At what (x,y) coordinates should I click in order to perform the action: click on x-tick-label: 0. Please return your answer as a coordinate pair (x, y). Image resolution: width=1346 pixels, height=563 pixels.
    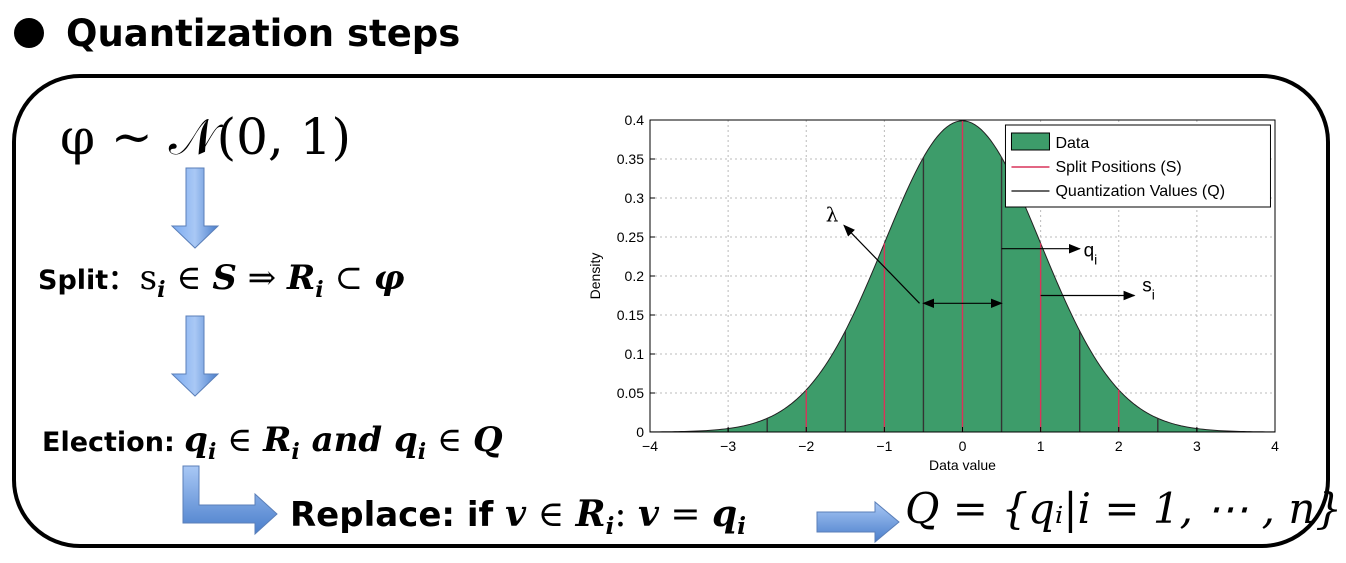
    Looking at the image, I should click on (963, 446).